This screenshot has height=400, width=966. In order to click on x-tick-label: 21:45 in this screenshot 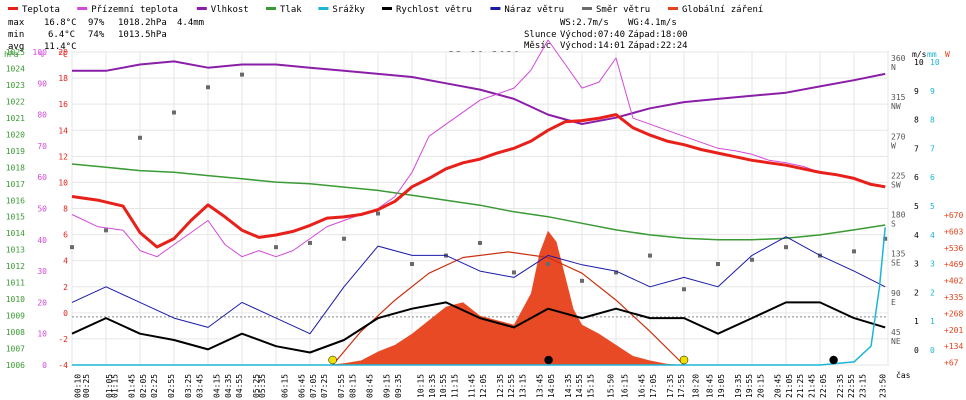, I will do `click(812, 386)`.